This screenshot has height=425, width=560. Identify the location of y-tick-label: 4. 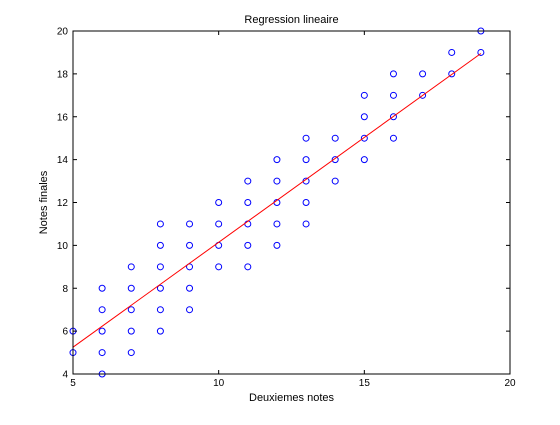
(65, 375).